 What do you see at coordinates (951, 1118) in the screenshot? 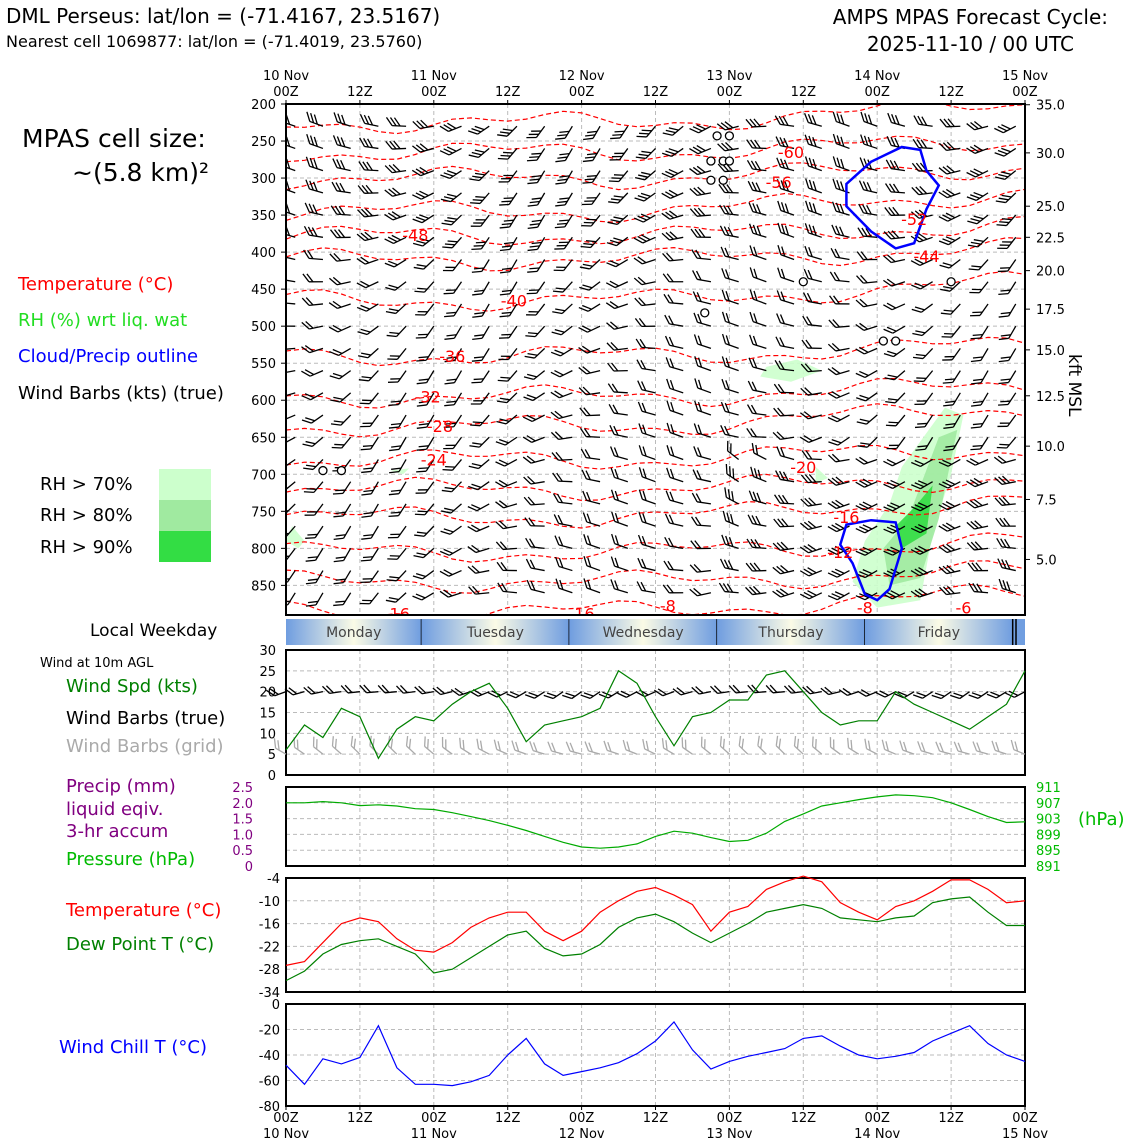
I see `bottom-tick-hour: 12Z` at bounding box center [951, 1118].